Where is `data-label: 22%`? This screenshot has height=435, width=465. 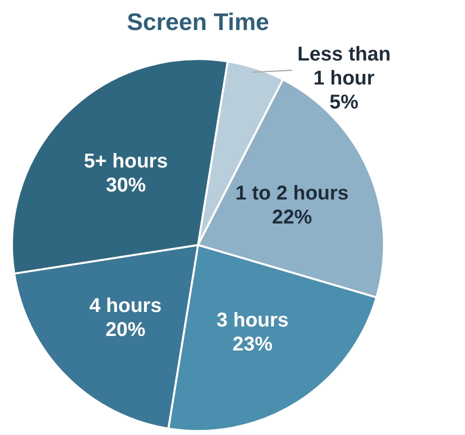 data-label: 22% is located at coordinates (292, 217).